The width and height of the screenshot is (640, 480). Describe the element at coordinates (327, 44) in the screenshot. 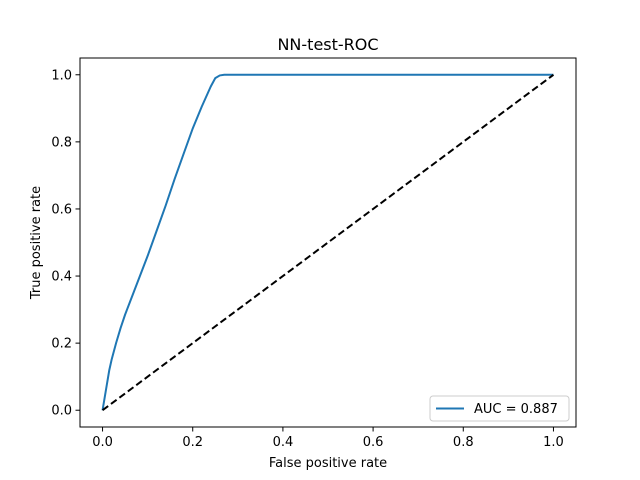

I see `chart-title: NN-test-ROC` at that location.